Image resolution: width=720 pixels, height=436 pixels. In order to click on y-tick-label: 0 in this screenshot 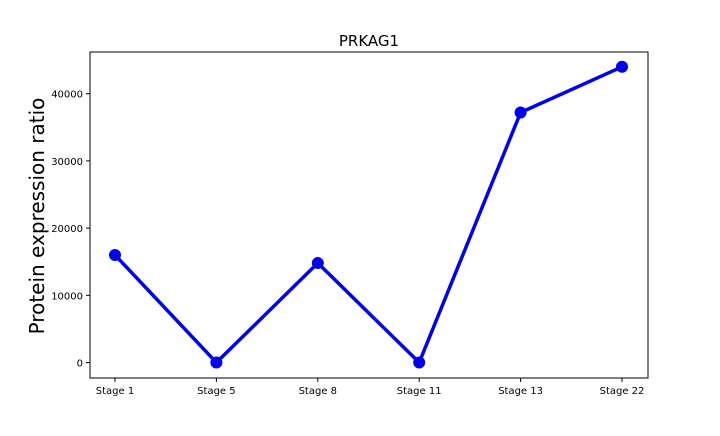, I will do `click(80, 364)`.